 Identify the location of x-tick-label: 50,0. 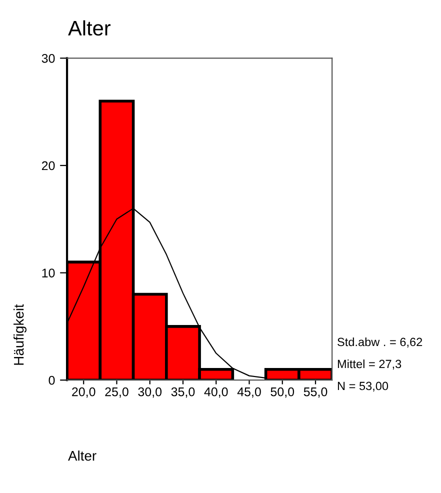
(282, 392).